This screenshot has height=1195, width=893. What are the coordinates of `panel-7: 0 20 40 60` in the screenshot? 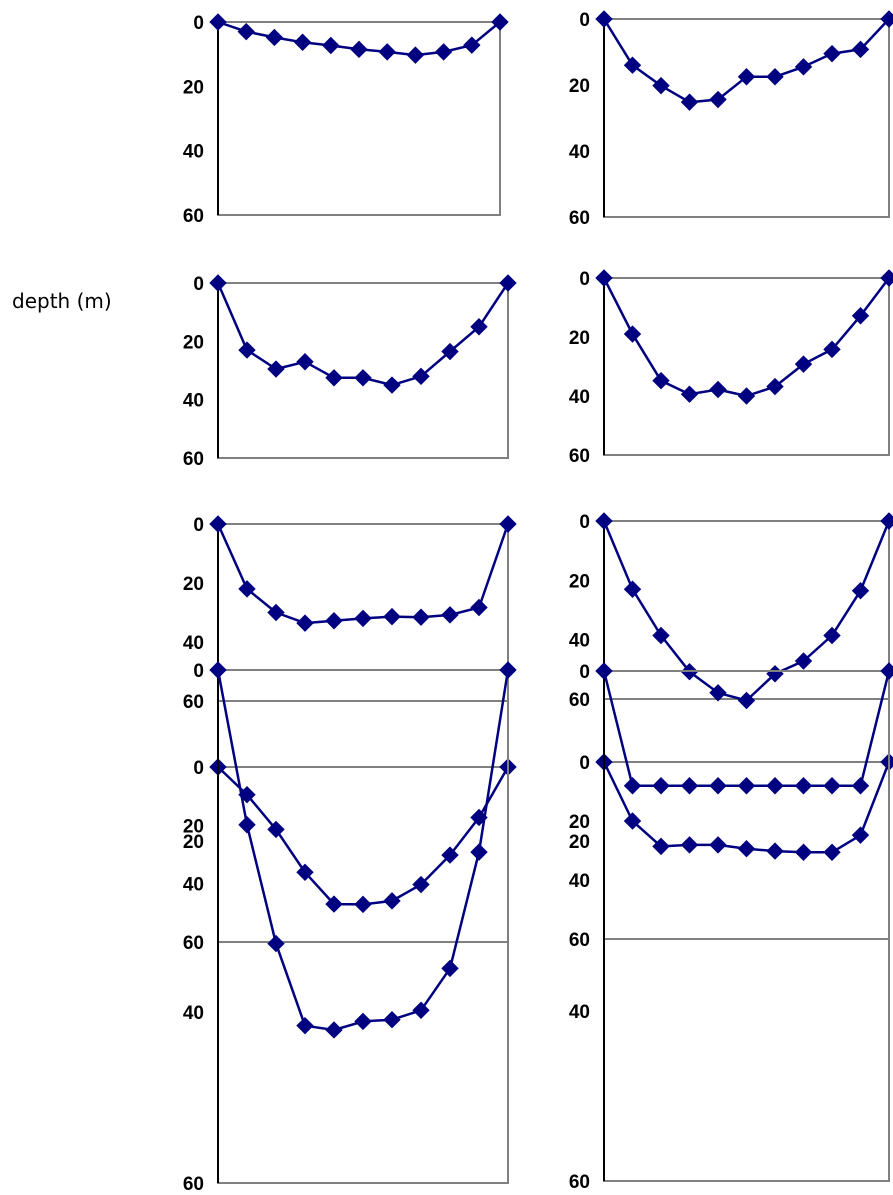 It's located at (350, 856).